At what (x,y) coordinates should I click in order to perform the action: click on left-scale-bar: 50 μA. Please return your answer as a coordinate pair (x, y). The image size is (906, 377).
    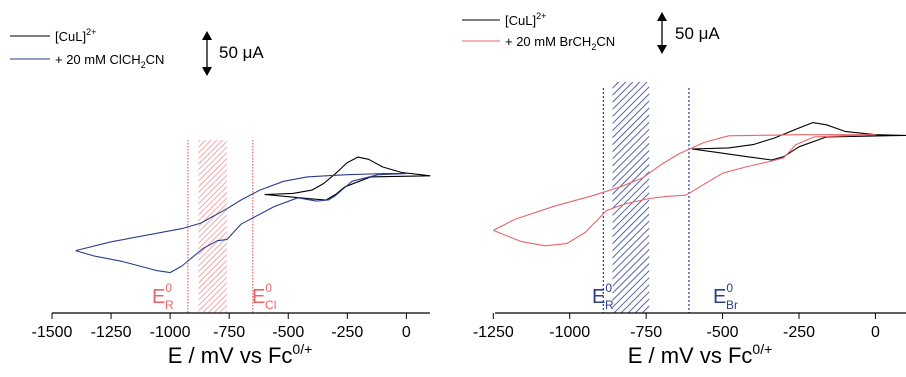
    Looking at the image, I should click on (233, 53).